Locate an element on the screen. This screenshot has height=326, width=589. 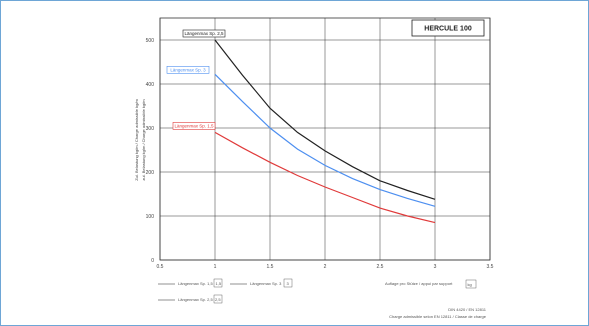
legend-text-2: Längenmax Sp. 3 is located at coordinates (266, 283).